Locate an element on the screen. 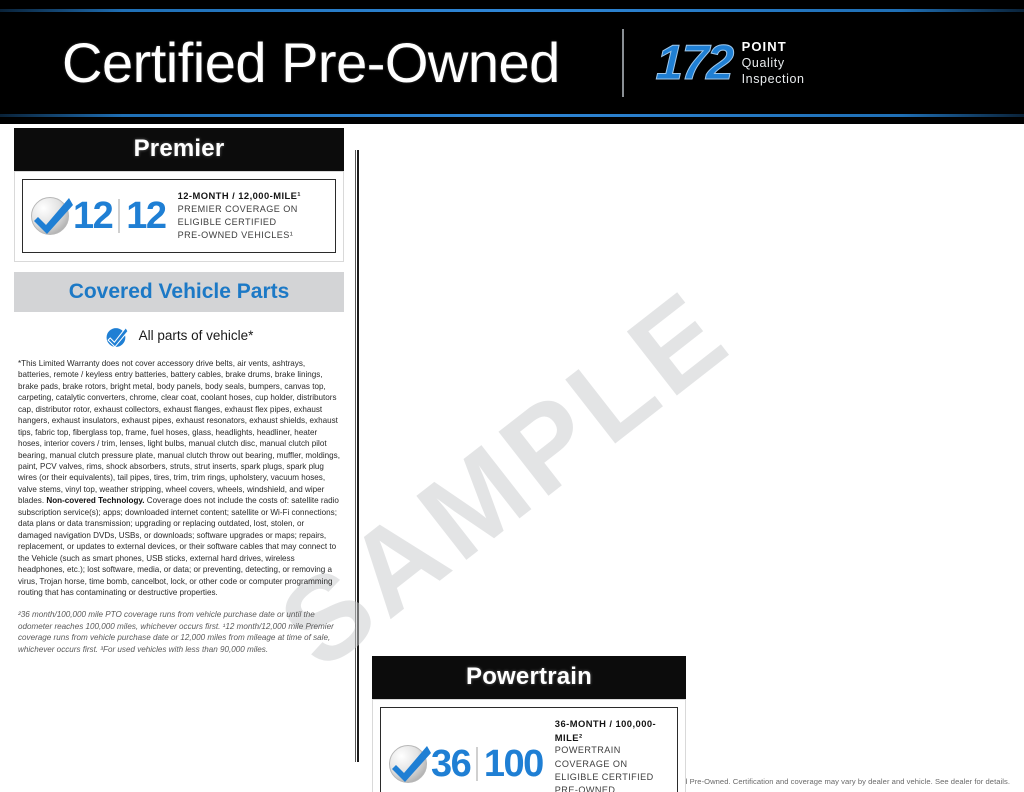  premier-plan-title: Premier is located at coordinates (179, 150).